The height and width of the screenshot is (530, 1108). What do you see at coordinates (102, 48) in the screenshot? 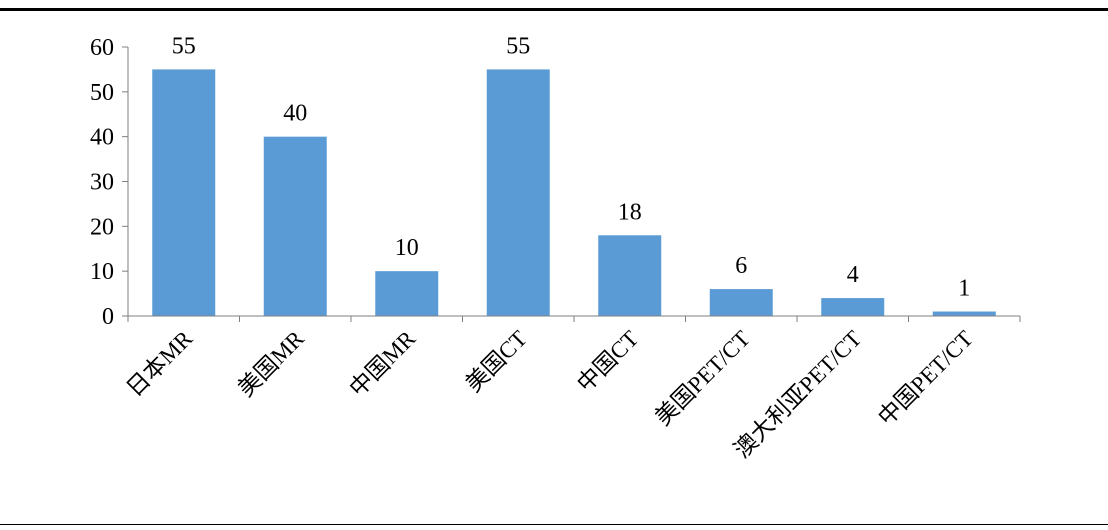
I see `y-tick-label: 60` at bounding box center [102, 48].